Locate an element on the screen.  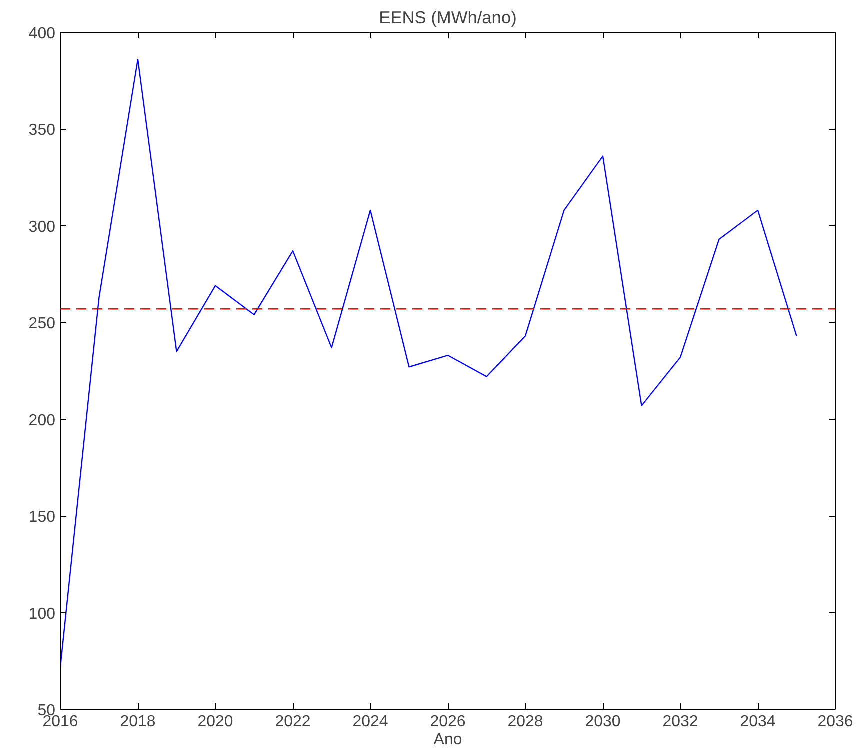
y-tick-label: 250 is located at coordinates (42, 324).